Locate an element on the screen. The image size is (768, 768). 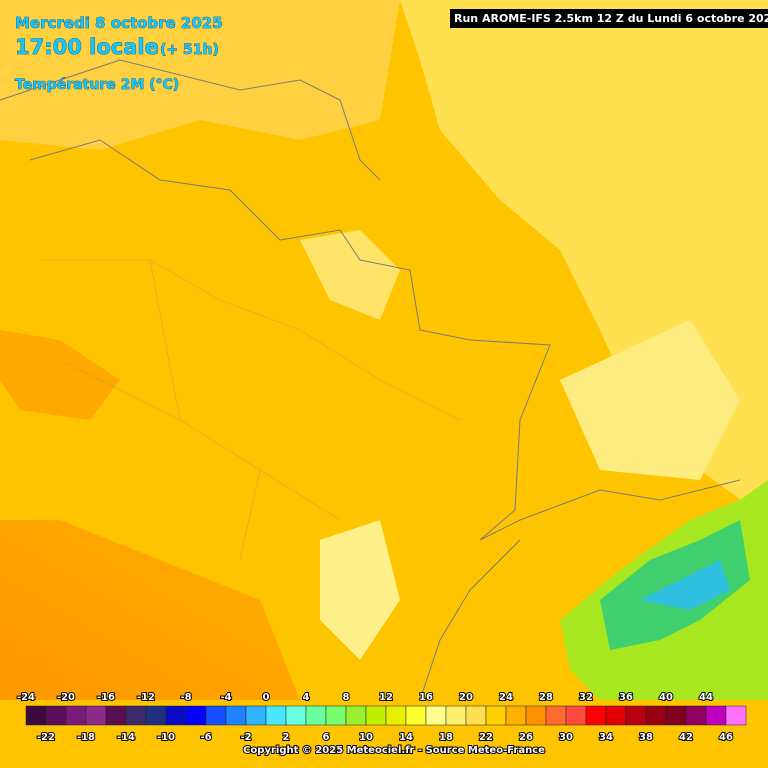
legend-label: 40 is located at coordinates (666, 697).